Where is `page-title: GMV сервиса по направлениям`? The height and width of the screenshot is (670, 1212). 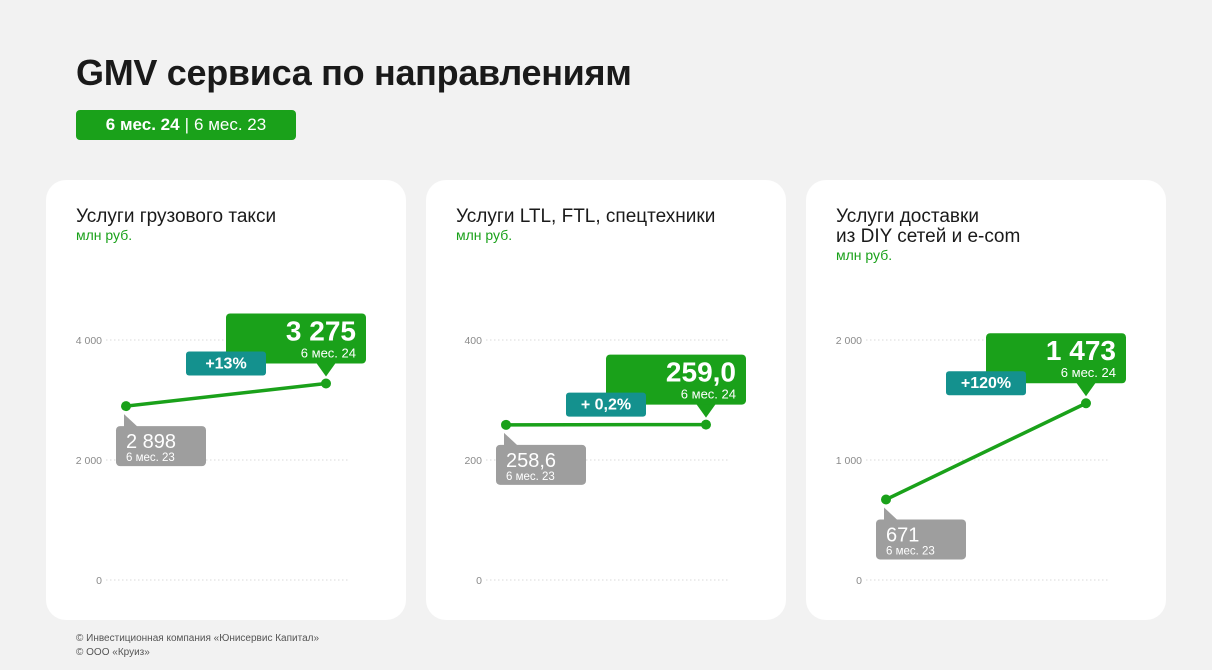
page-title: GMV сервиса по направлениям is located at coordinates (354, 72).